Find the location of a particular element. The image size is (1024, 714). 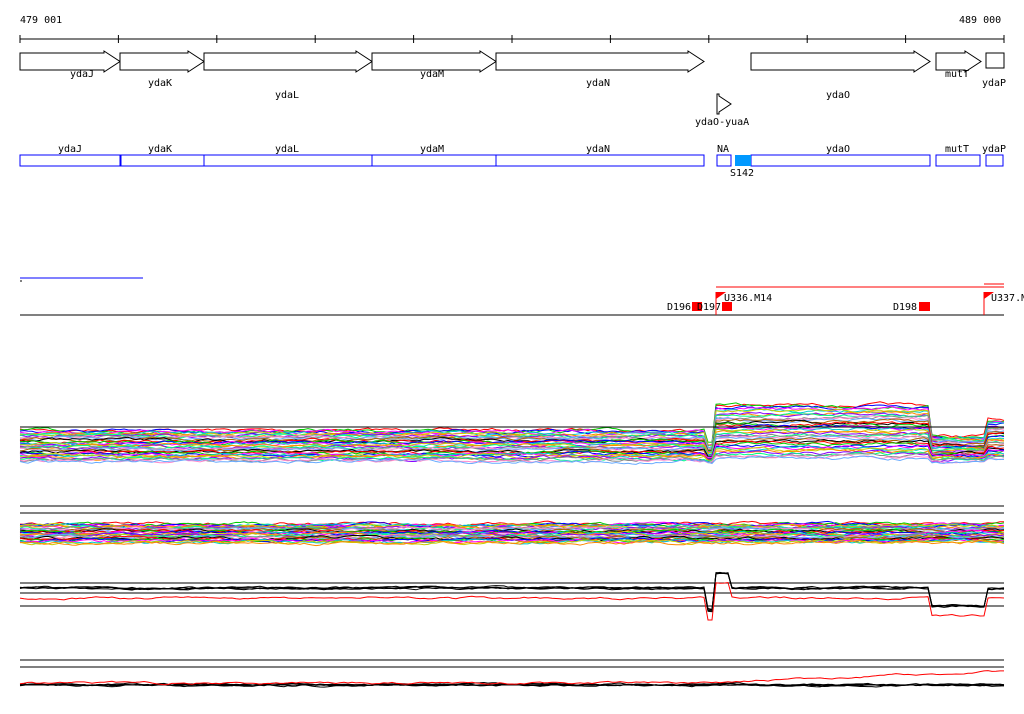

region-label: ydaM is located at coordinates (432, 149).